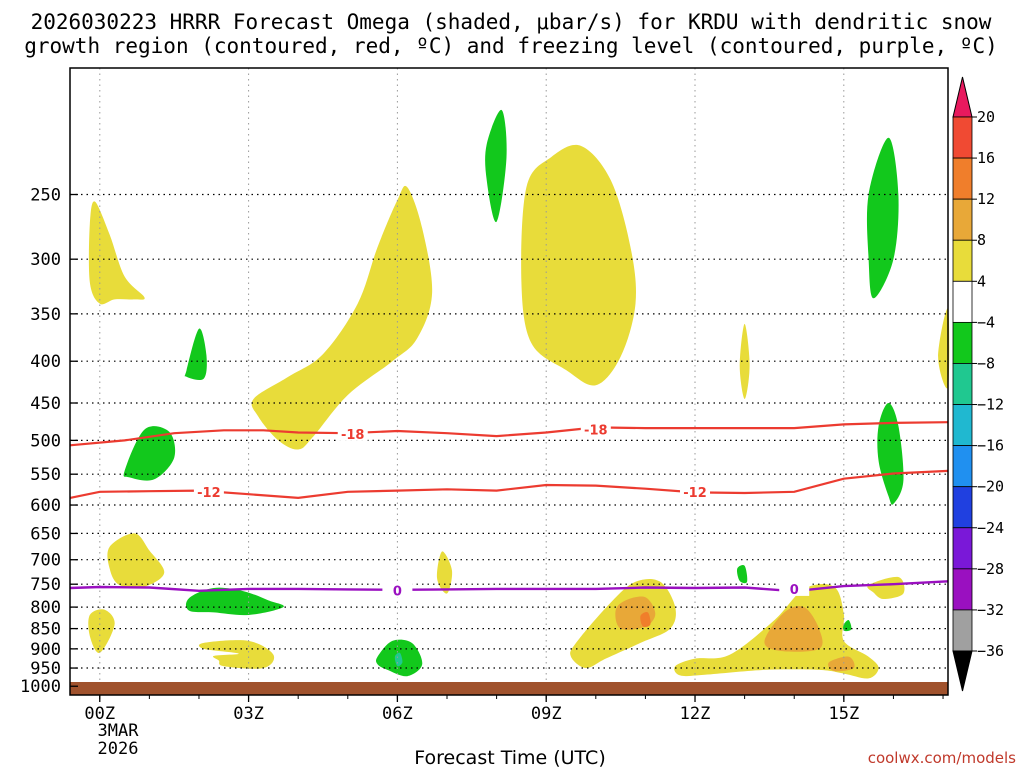  What do you see at coordinates (981, 281) in the screenshot?
I see `colorbar-label-4: 4` at bounding box center [981, 281].